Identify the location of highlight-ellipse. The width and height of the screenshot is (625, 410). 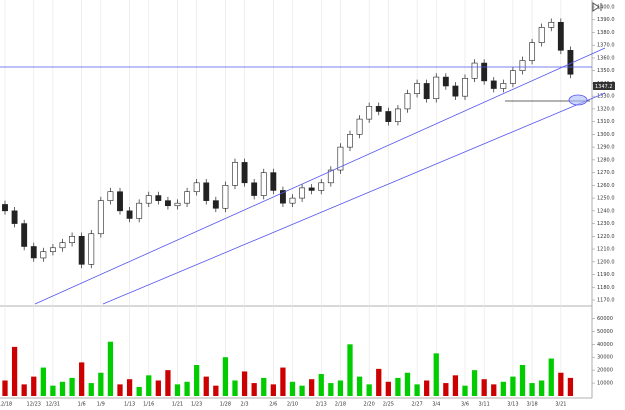
(578, 100).